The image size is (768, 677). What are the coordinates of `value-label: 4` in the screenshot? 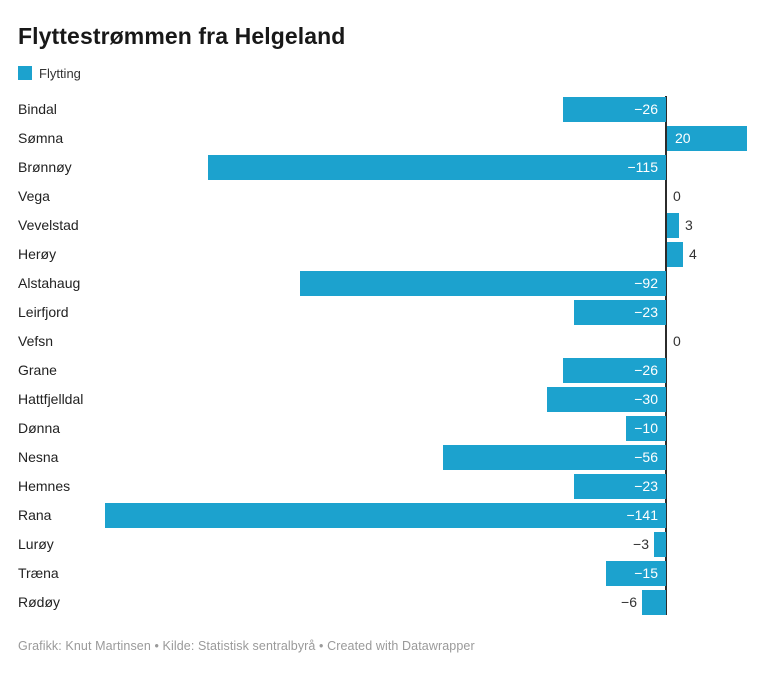 It's located at (693, 254).